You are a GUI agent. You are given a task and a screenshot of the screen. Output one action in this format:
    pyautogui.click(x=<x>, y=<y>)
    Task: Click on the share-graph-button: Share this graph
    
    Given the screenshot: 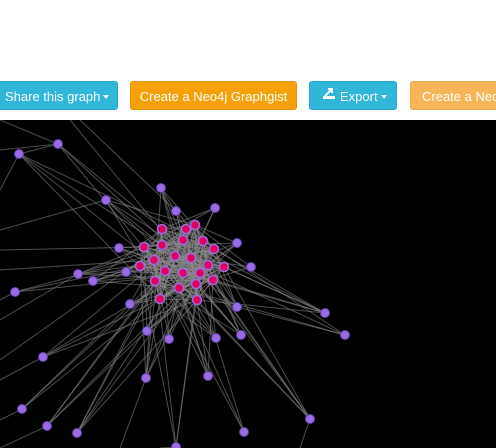 What is the action you would take?
    pyautogui.click(x=59, y=95)
    